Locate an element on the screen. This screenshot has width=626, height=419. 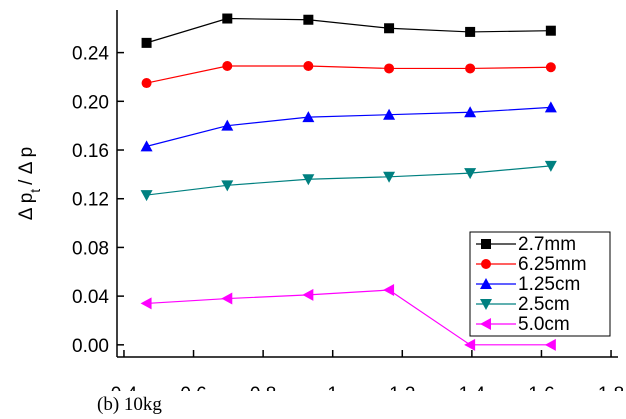
legend-label: 5.0cm is located at coordinates (544, 324).